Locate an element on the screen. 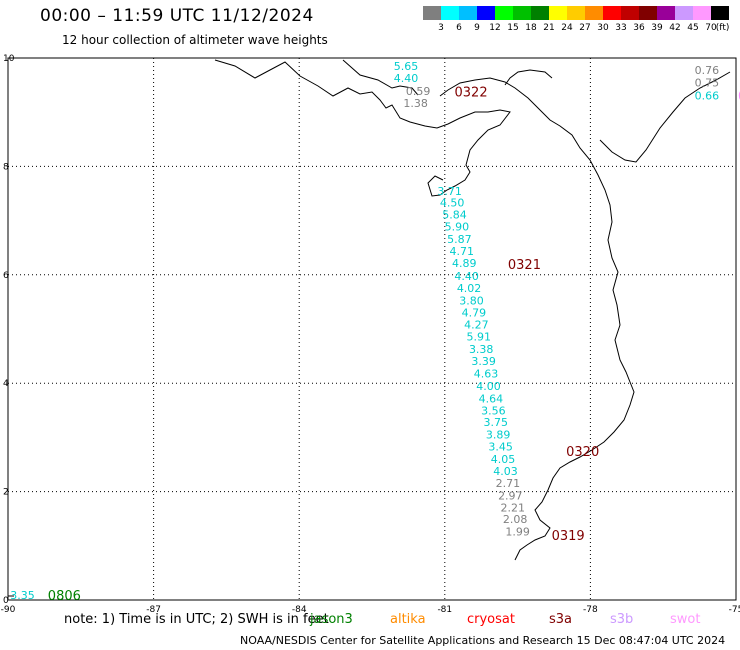  wave-height-label: 4.27 is located at coordinates (476, 325).